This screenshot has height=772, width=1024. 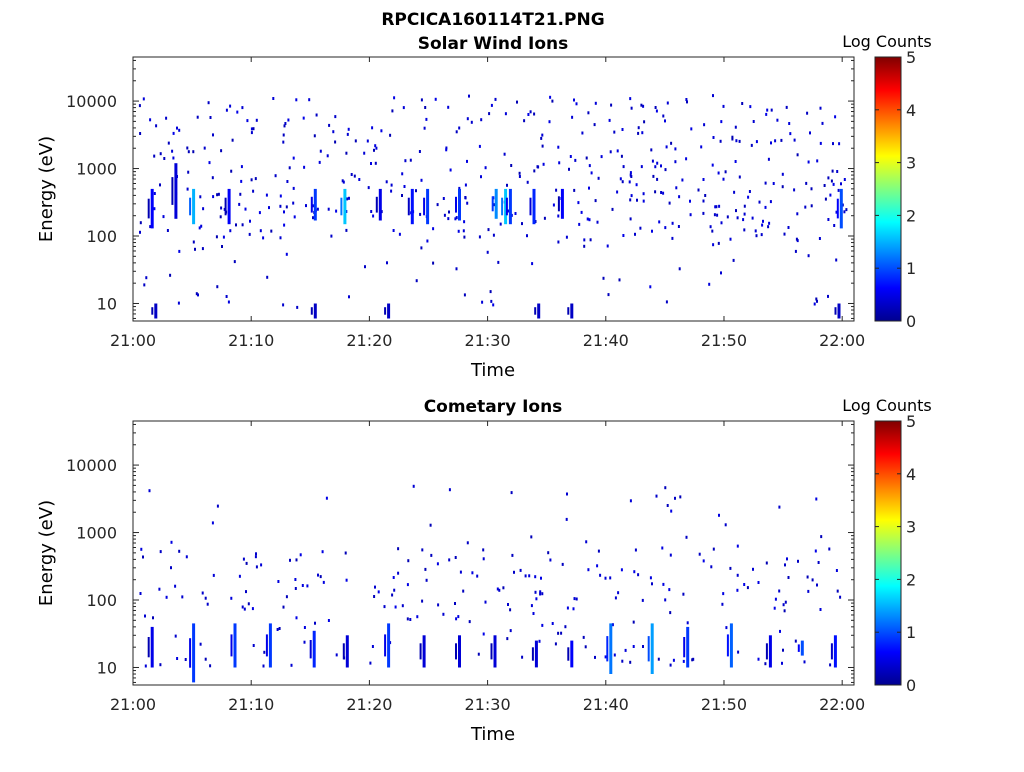 What do you see at coordinates (101, 600) in the screenshot?
I see `y-tick-label: 100` at bounding box center [101, 600].